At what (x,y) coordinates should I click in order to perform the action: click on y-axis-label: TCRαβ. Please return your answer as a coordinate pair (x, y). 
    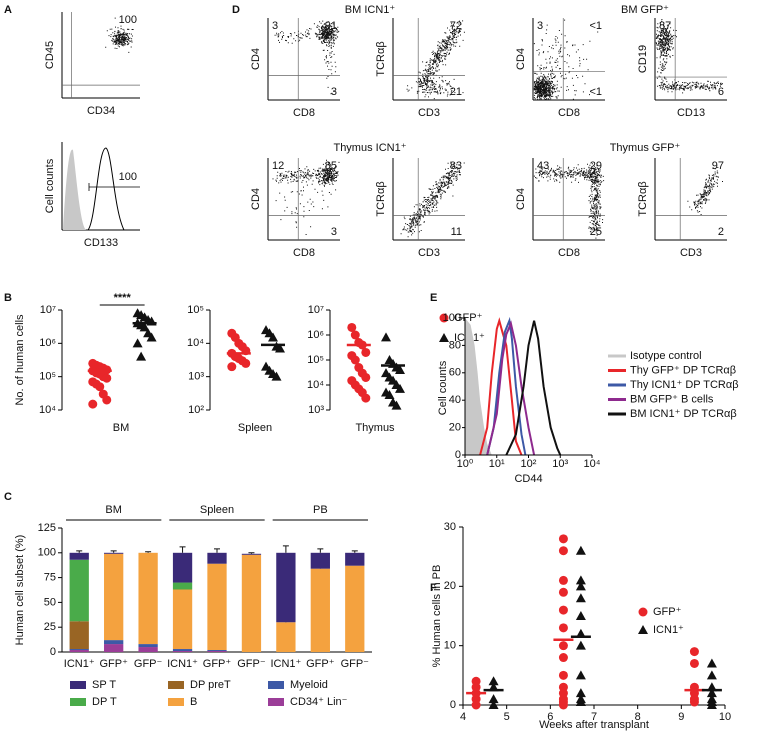
    Looking at the image, I should click on (381, 58).